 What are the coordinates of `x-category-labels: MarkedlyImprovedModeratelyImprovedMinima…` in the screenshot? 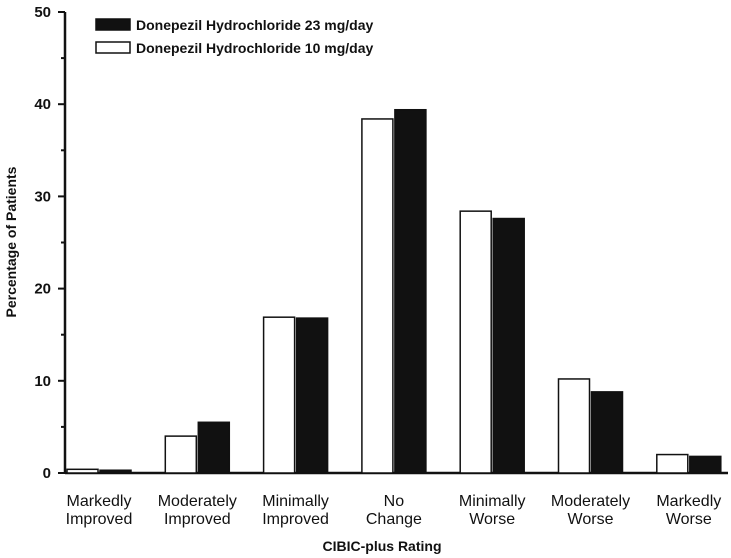 It's located at (394, 510).